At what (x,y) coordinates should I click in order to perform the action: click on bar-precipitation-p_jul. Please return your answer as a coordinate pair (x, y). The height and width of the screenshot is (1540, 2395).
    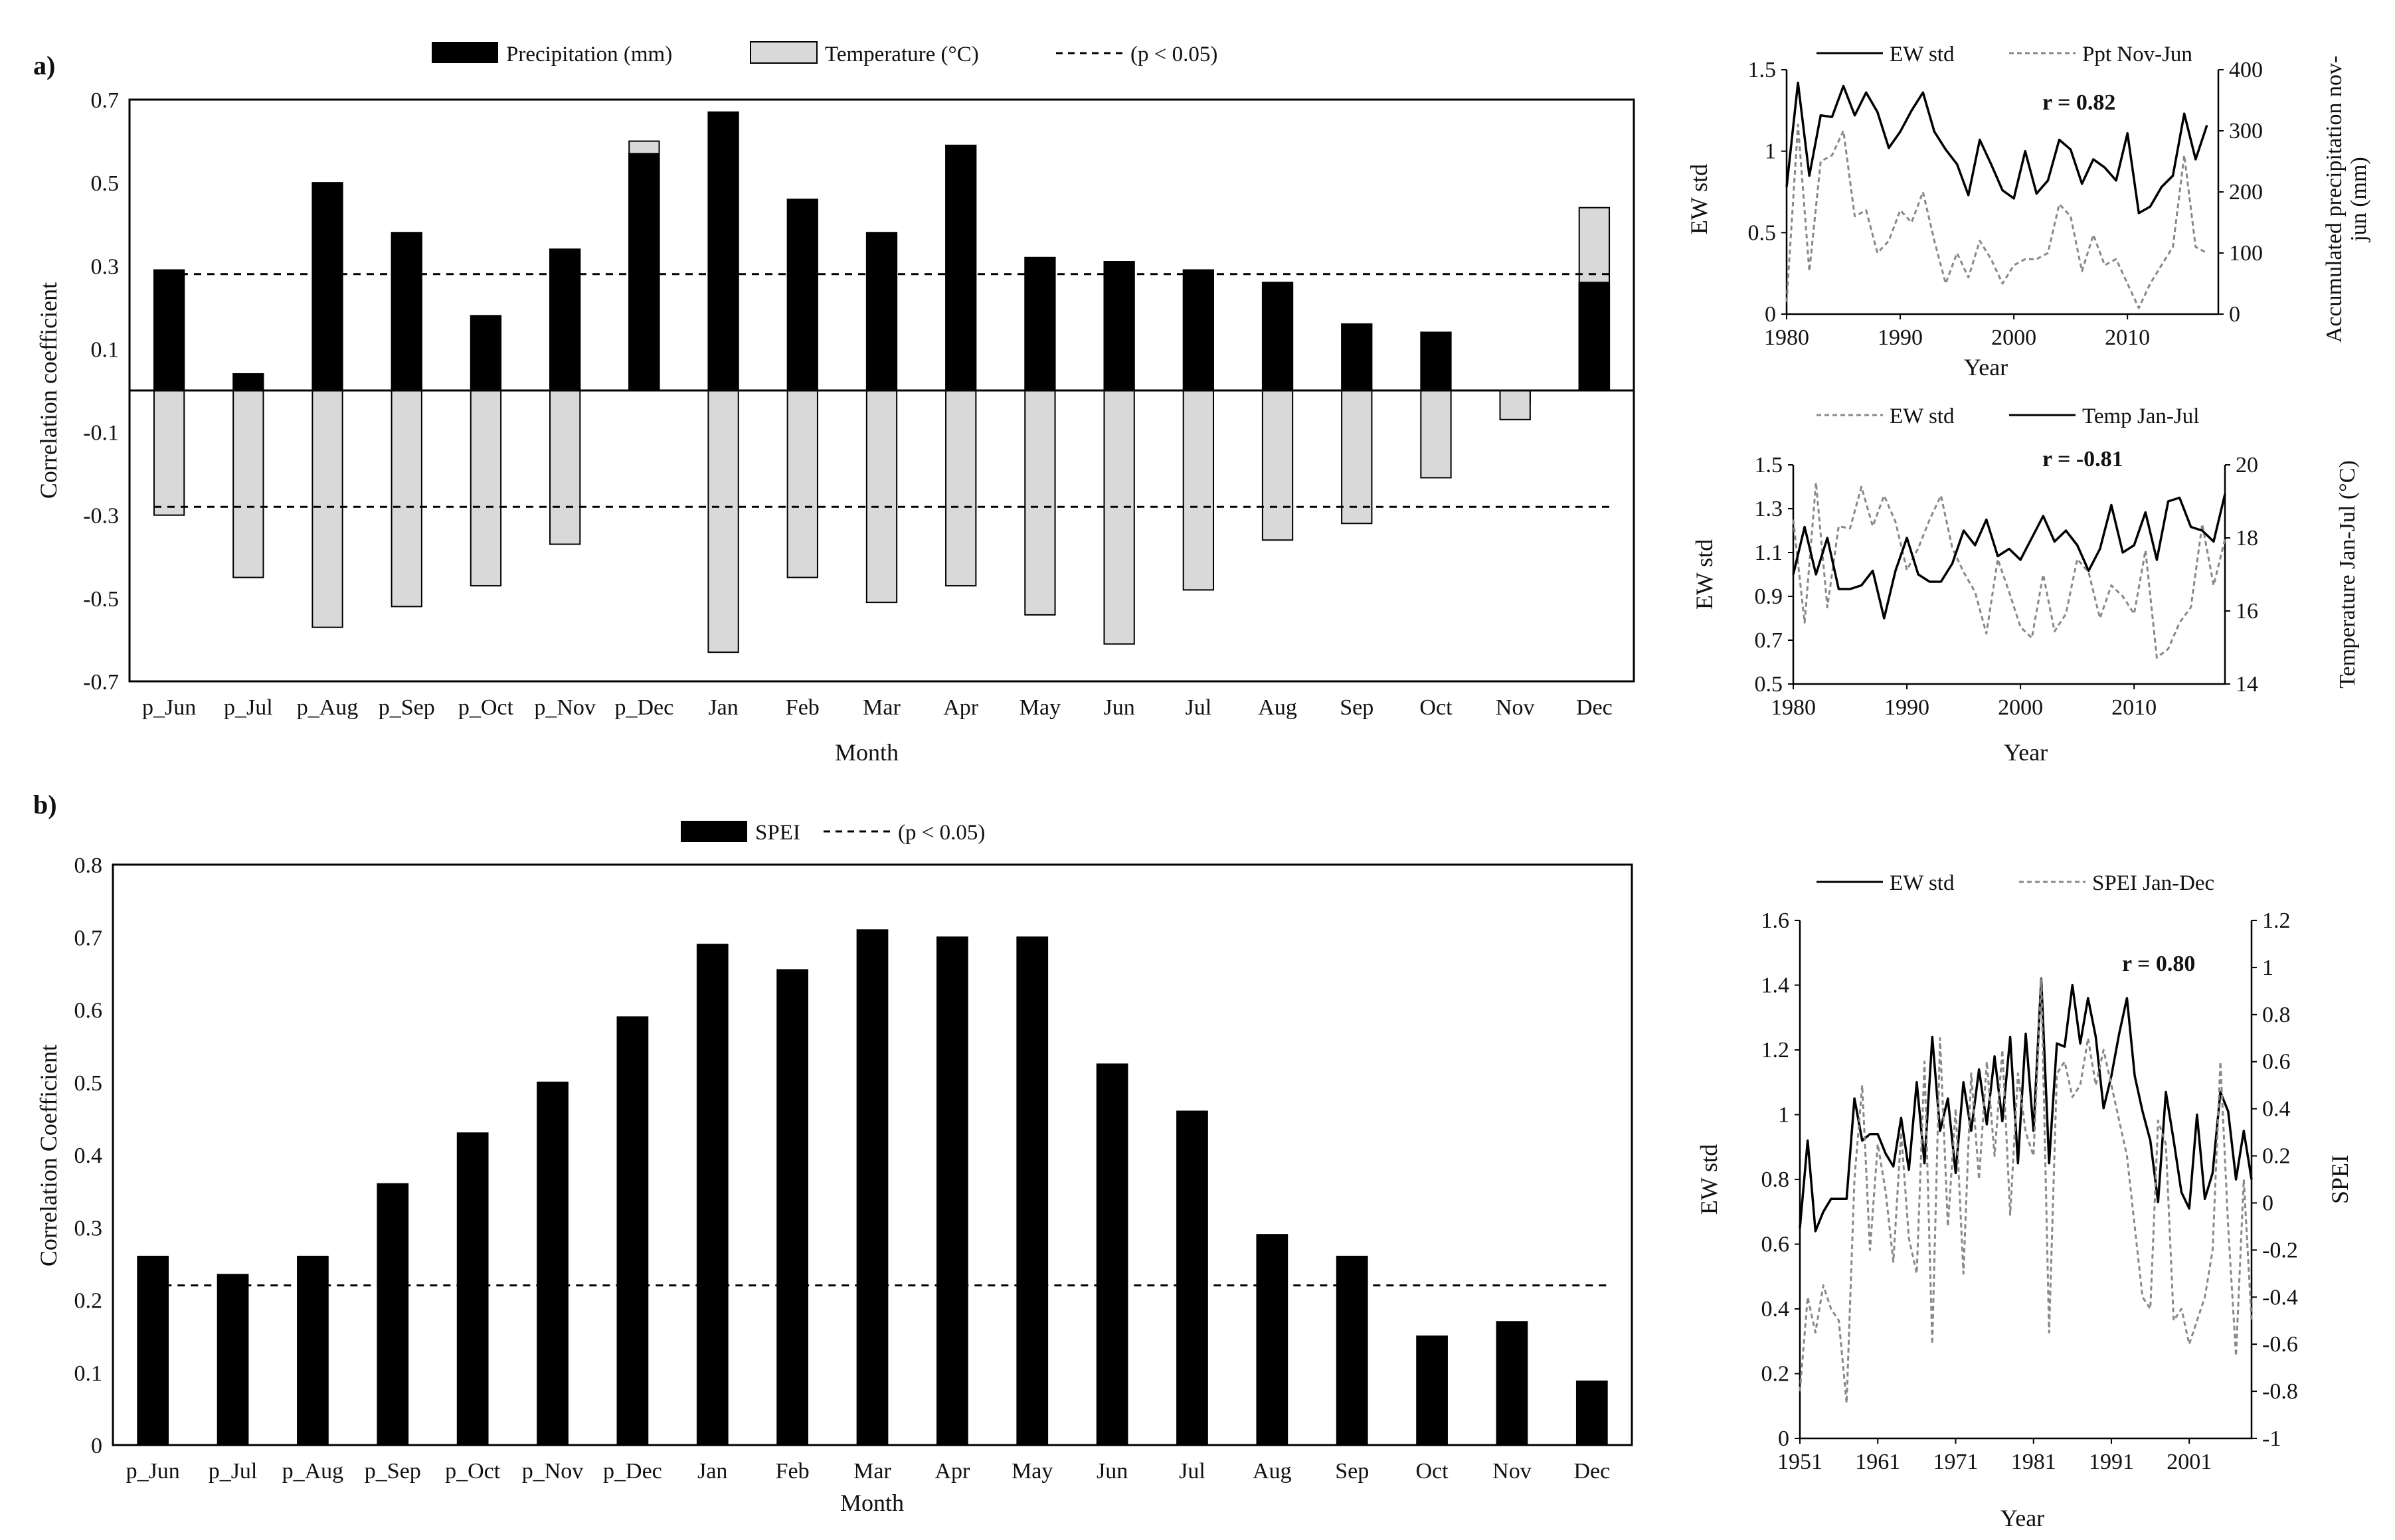
    Looking at the image, I should click on (248, 382).